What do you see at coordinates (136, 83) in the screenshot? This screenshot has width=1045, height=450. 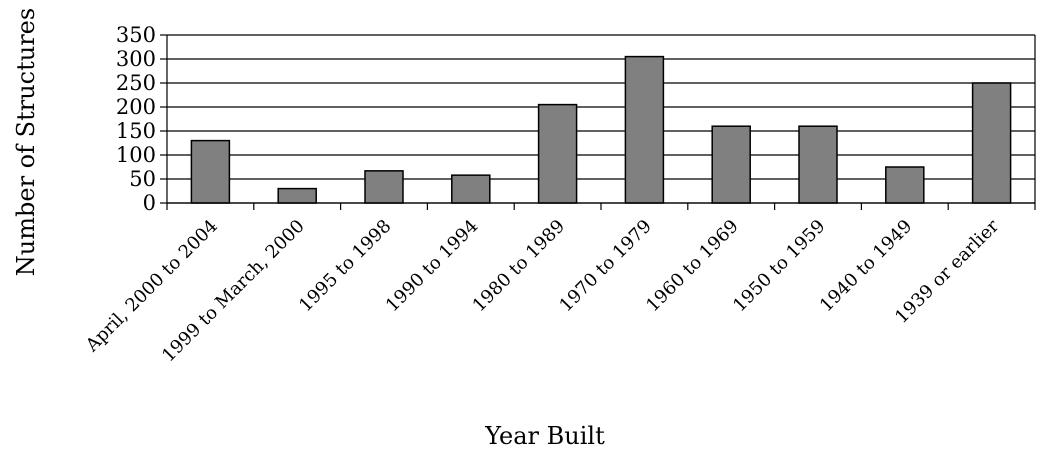 I see `y-tick-label: 250` at bounding box center [136, 83].